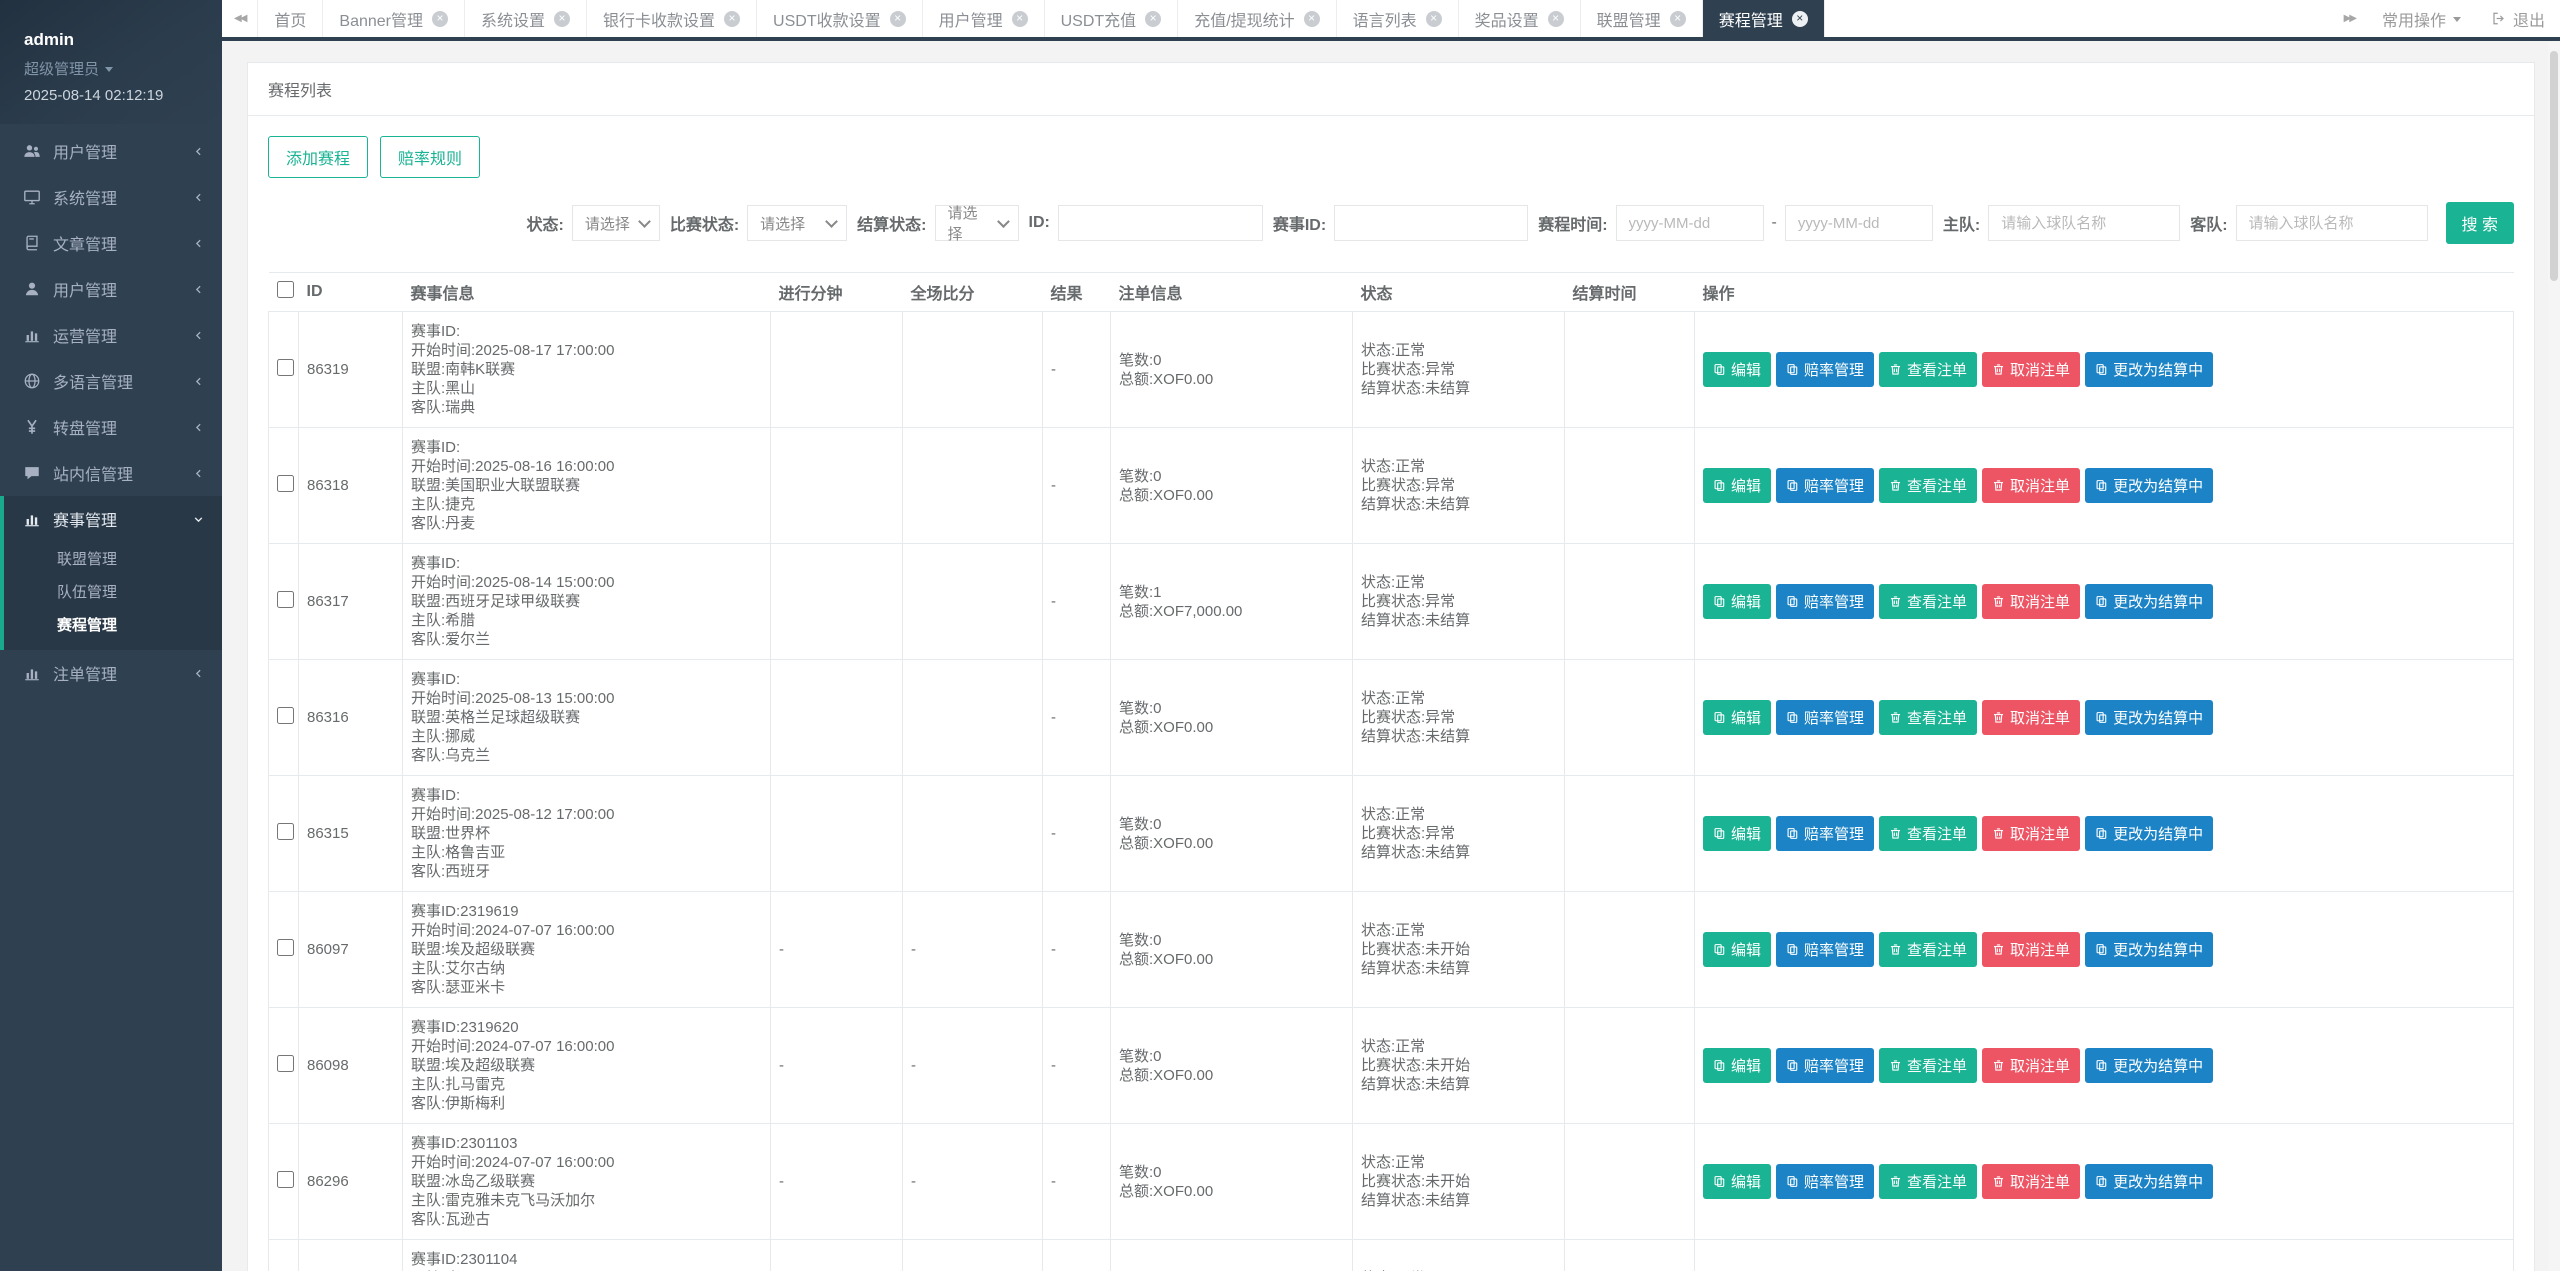 The image size is (2560, 1271). I want to click on tab-8: 充值/提现统计 ×, so click(1257, 18).